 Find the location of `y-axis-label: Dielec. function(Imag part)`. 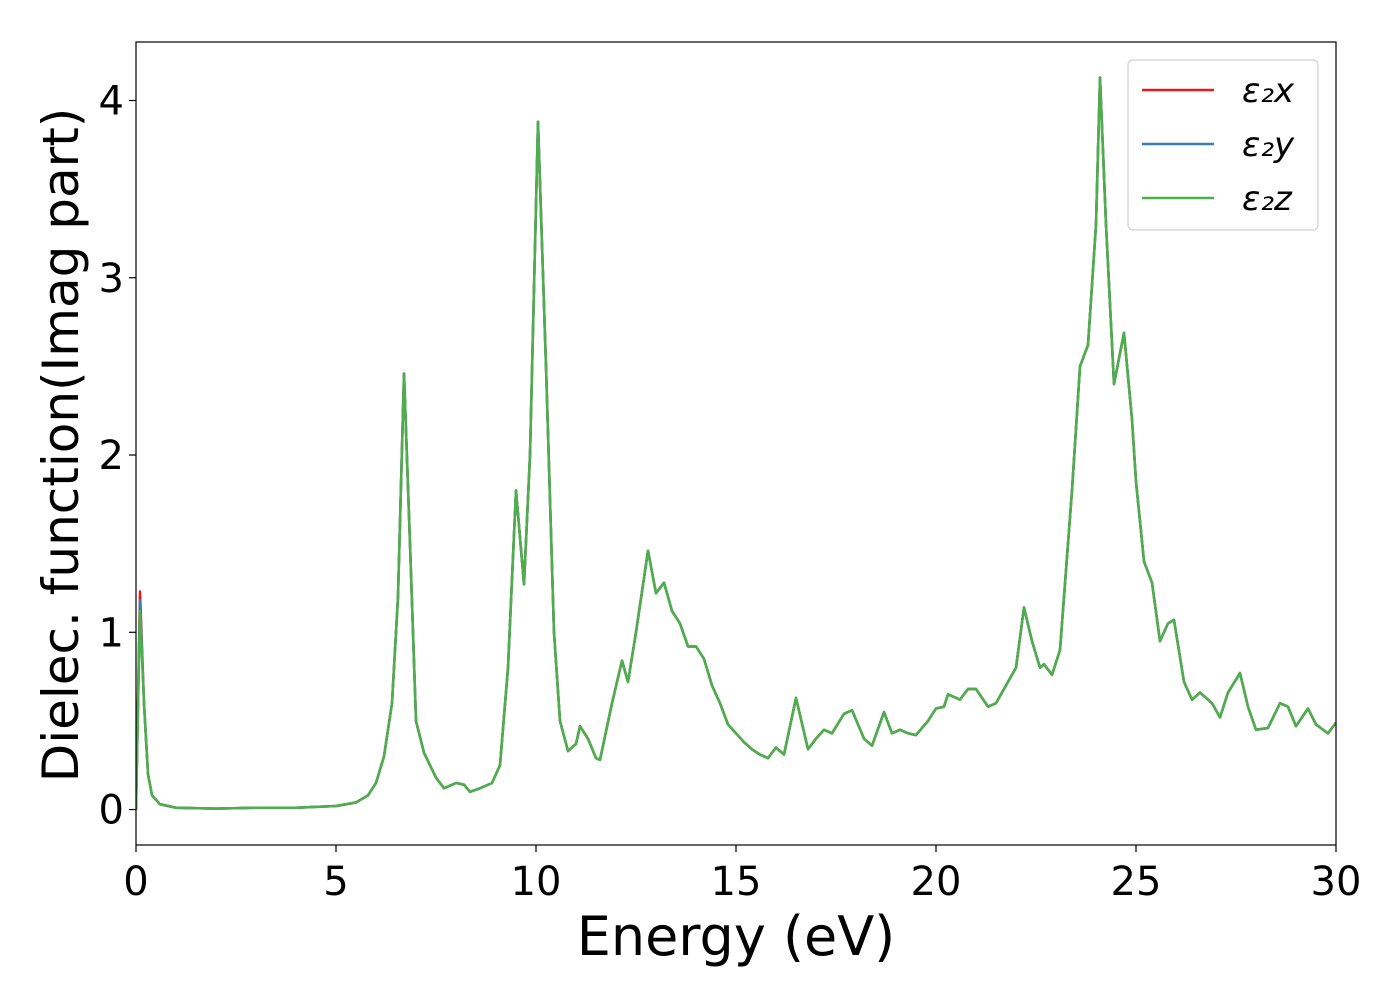

y-axis-label: Dielec. function(Imag part) is located at coordinates (61, 445).